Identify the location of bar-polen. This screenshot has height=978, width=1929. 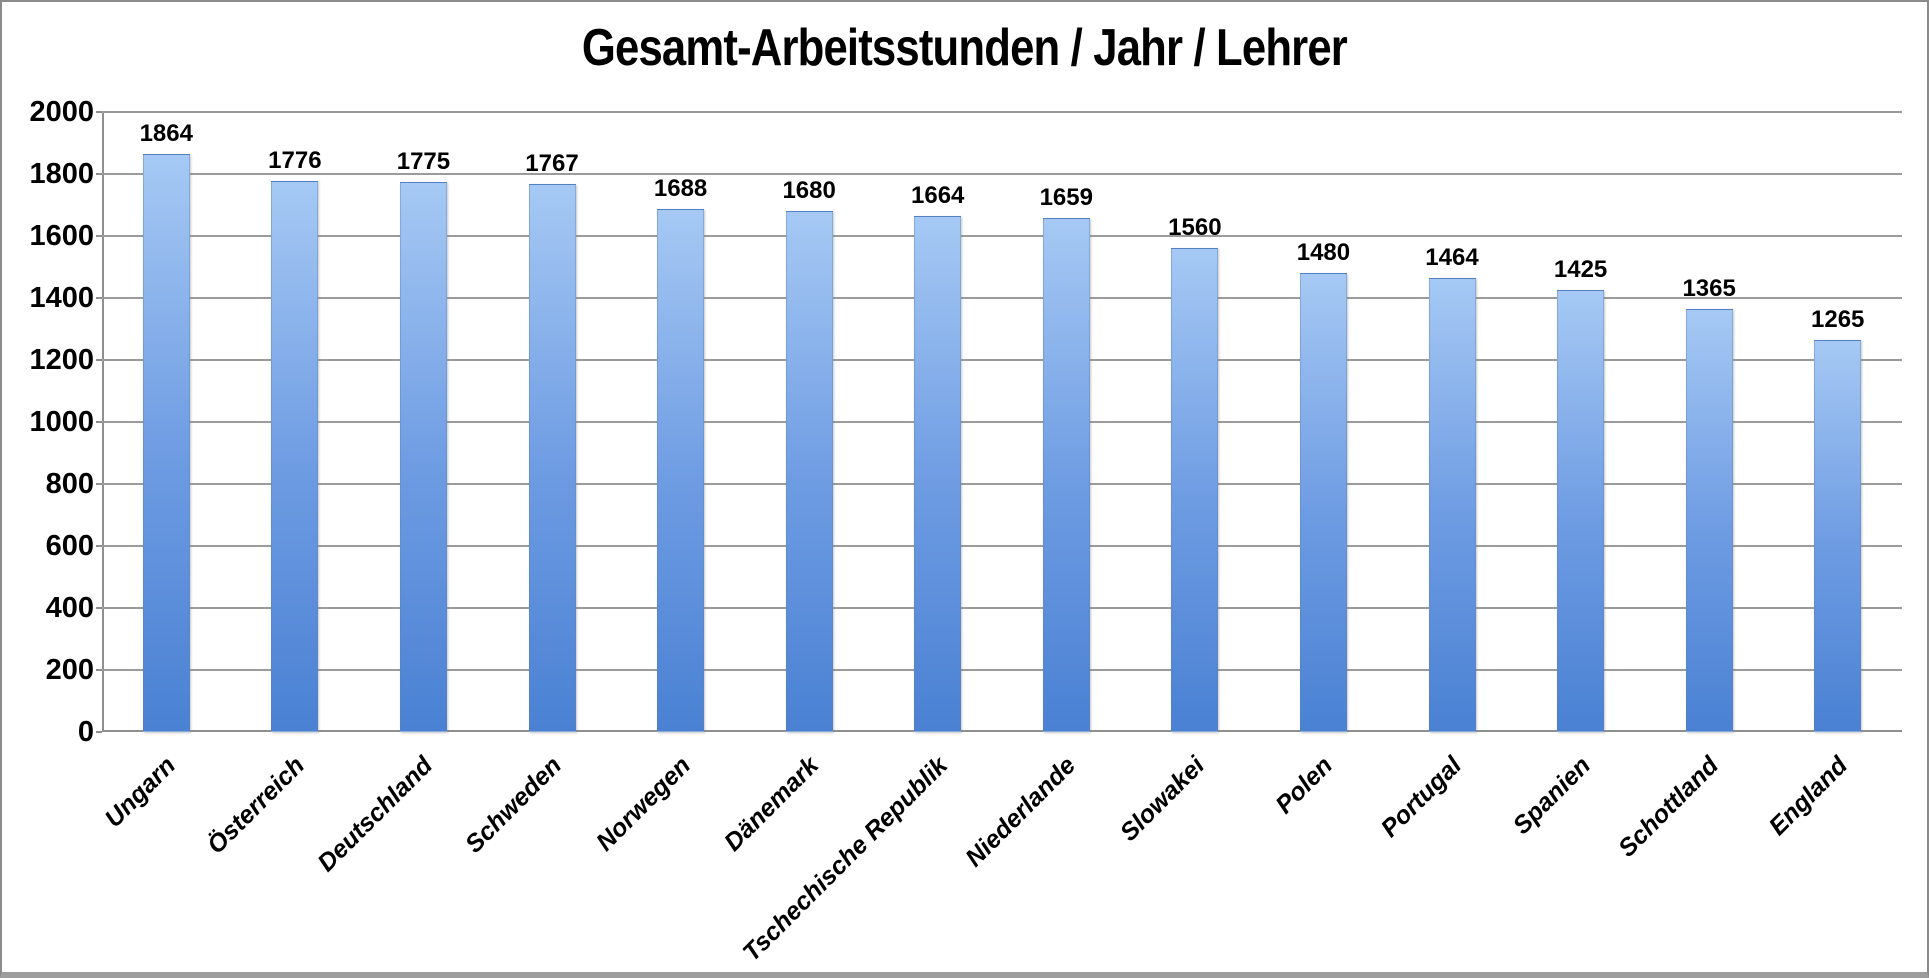
(1323, 502).